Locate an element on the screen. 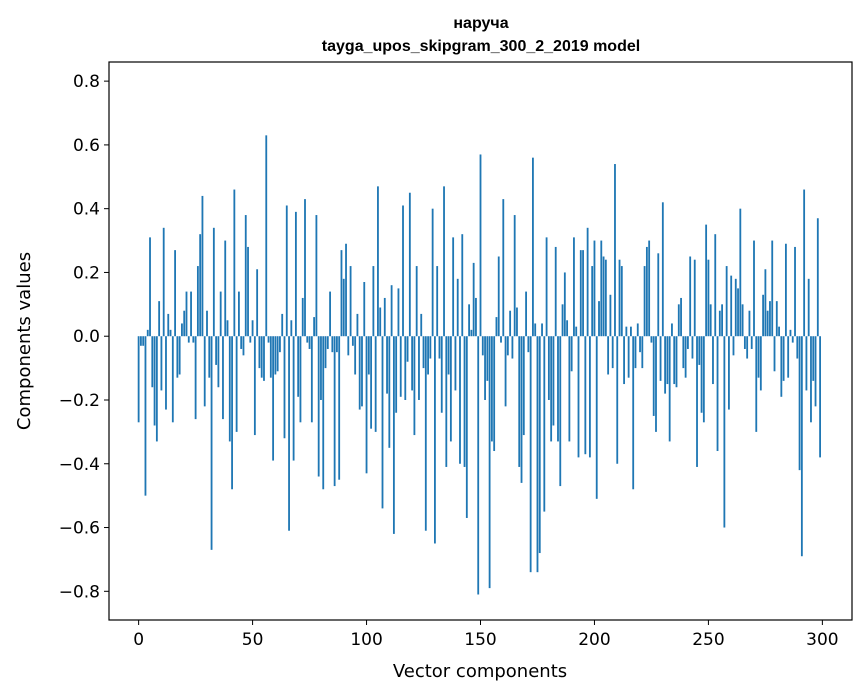 The width and height of the screenshot is (867, 696). y-tick-label: 0.0 is located at coordinates (86, 337).